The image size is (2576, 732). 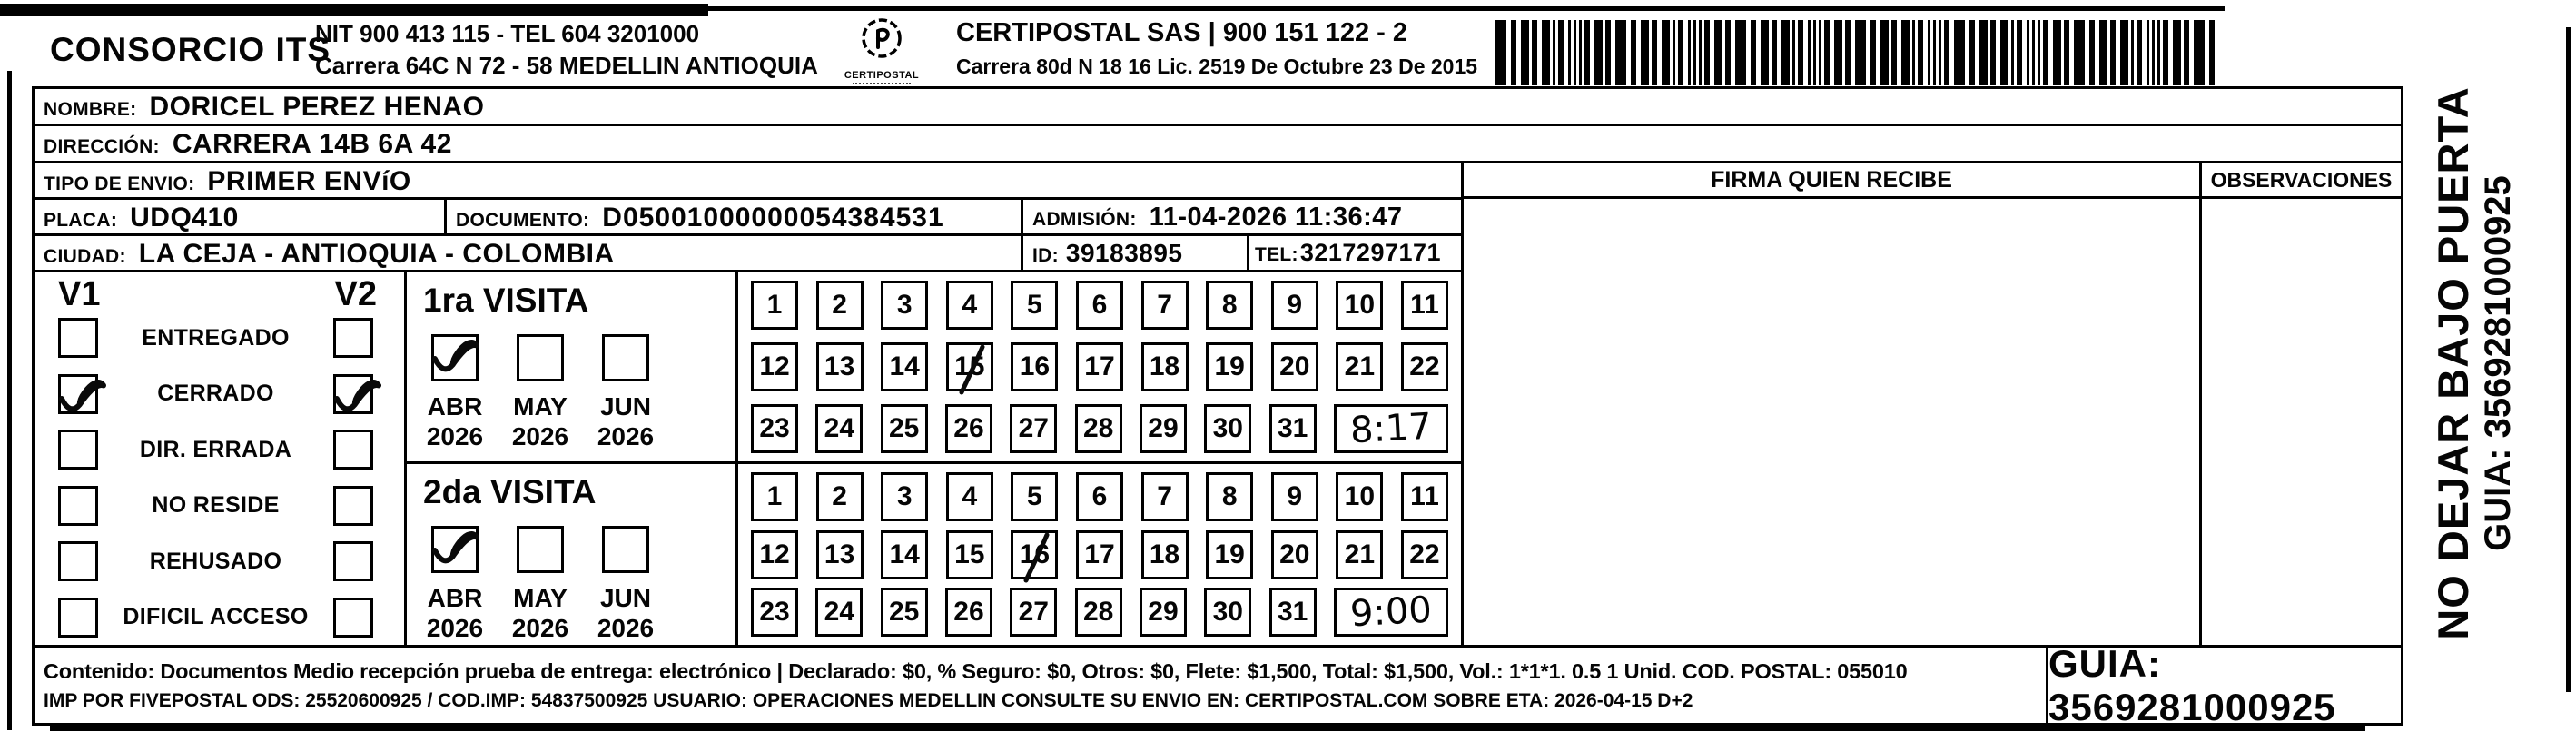 I want to click on day-28: 28, so click(x=1098, y=428).